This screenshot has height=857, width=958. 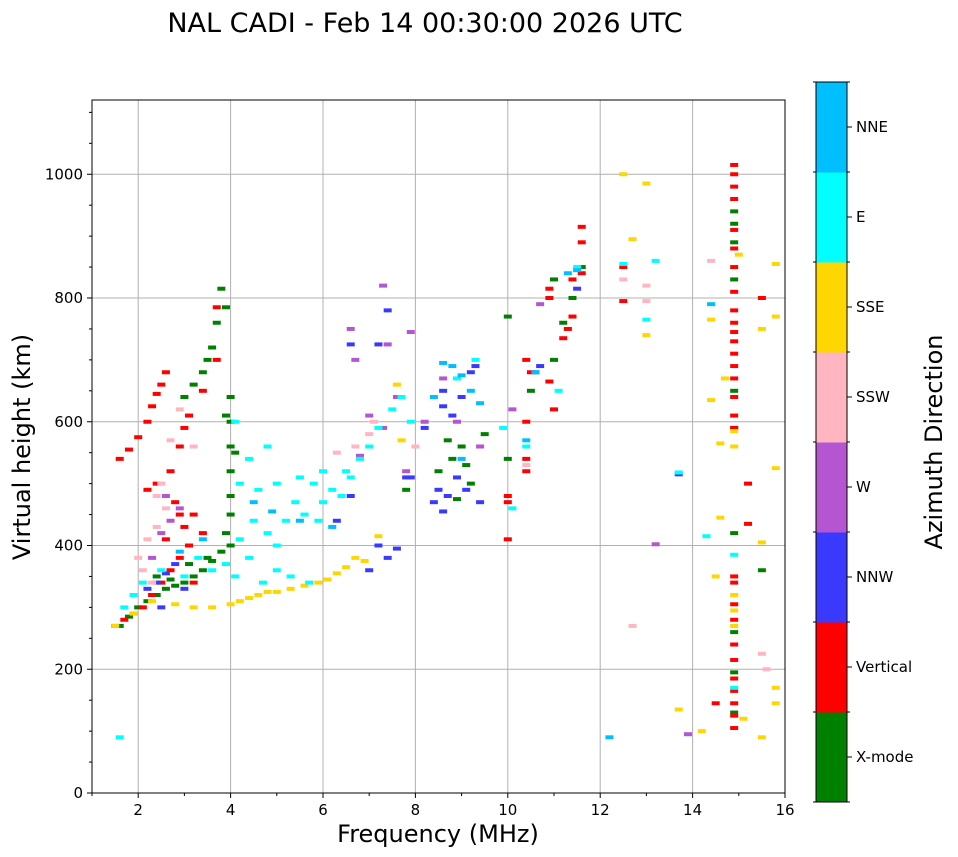 I want to click on colorbar-tick-label: E, so click(x=860, y=217).